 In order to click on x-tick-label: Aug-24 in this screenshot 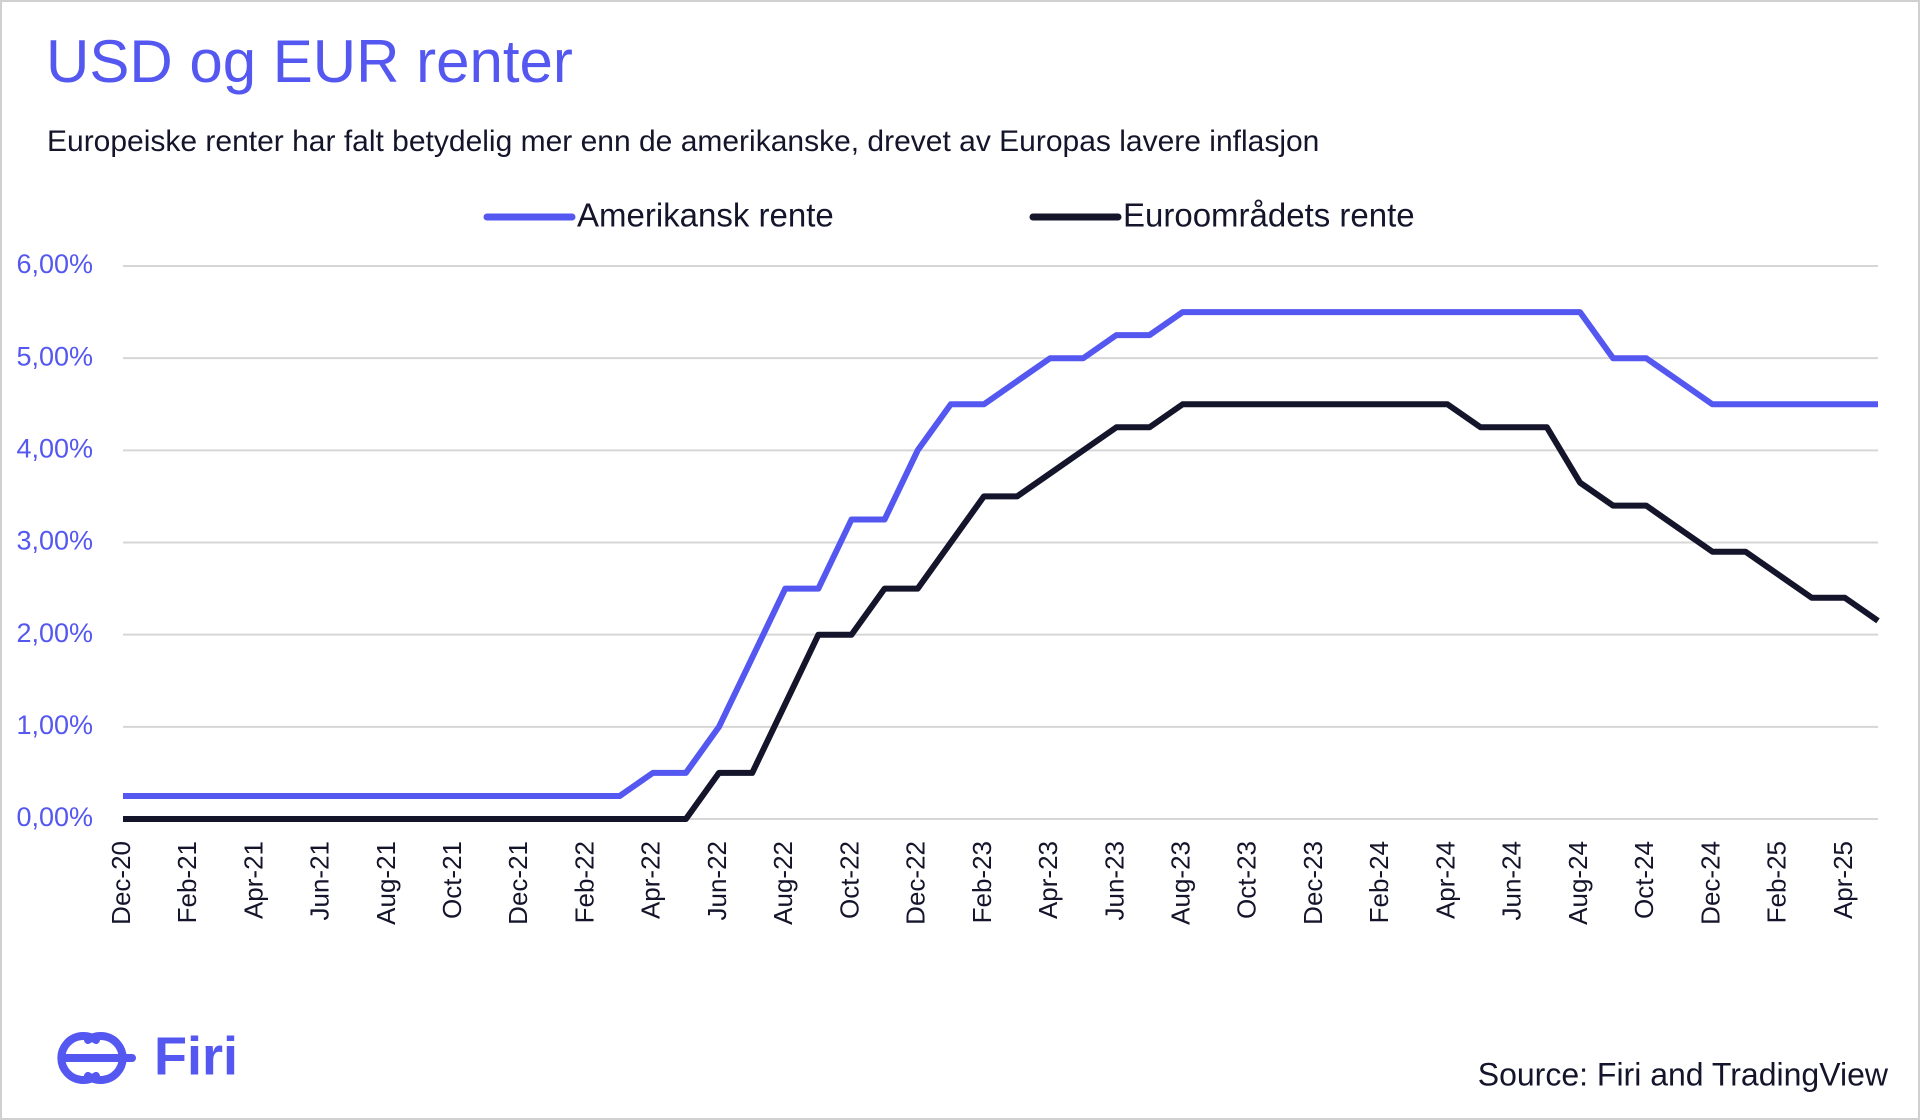, I will do `click(1578, 883)`.